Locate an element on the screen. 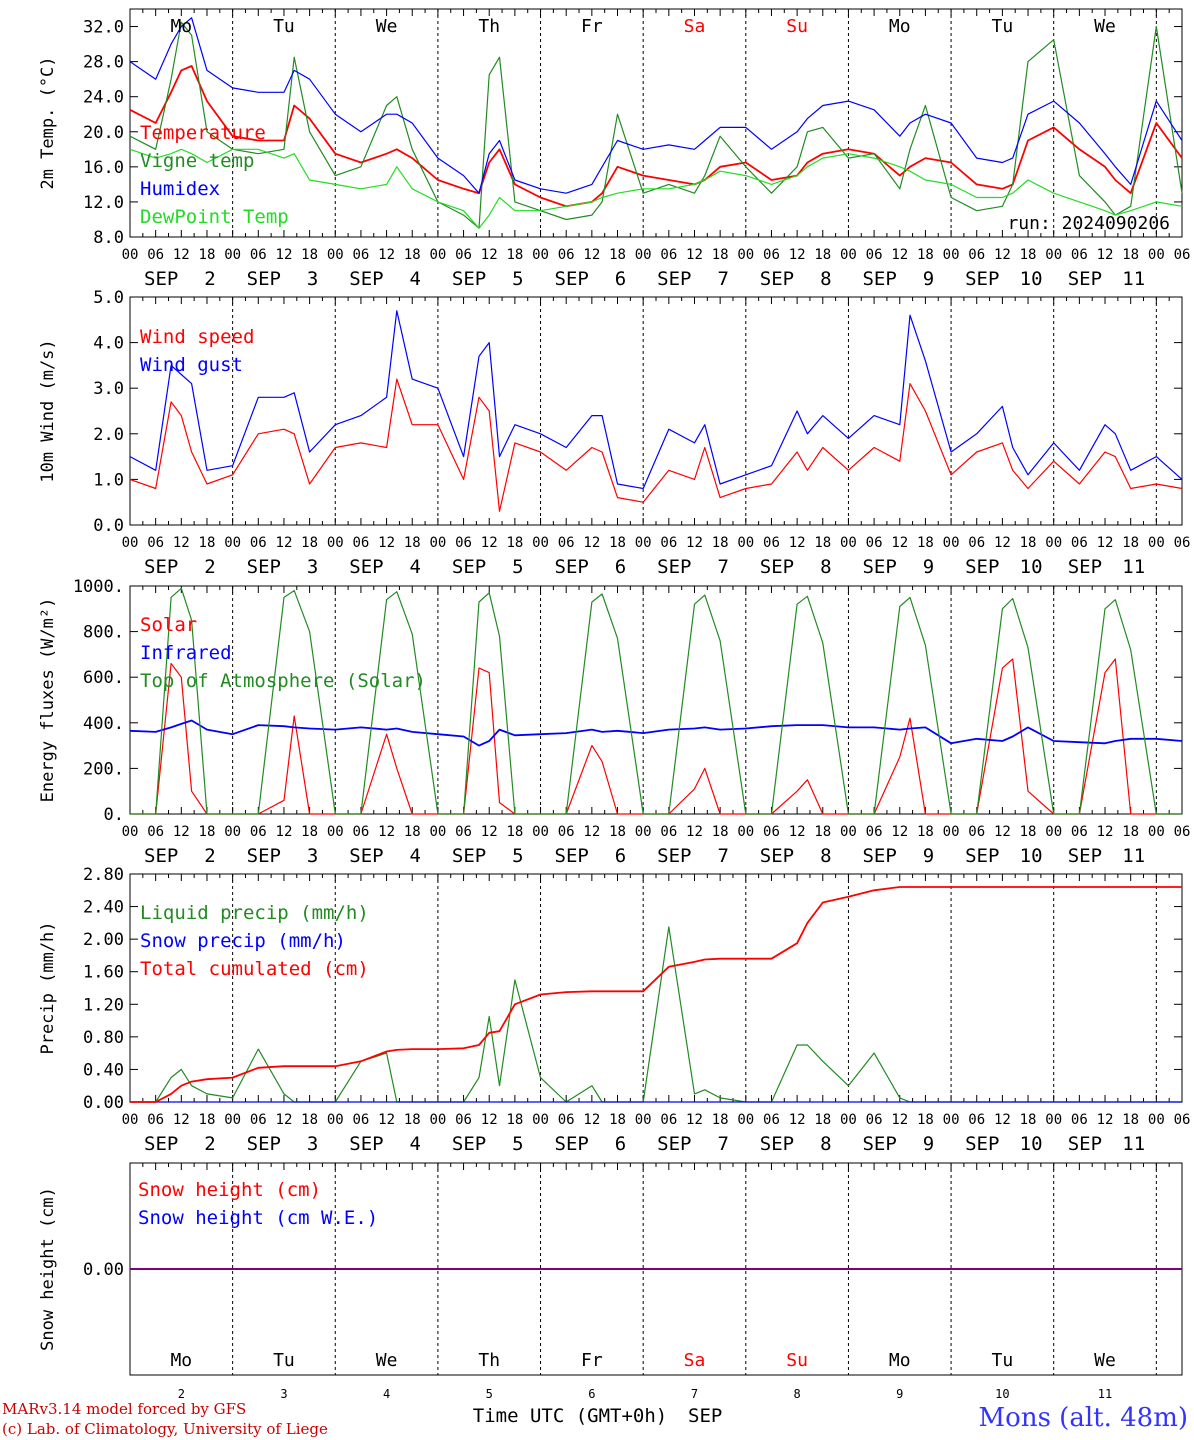  legend-entry: Vigne temp is located at coordinates (197, 161).